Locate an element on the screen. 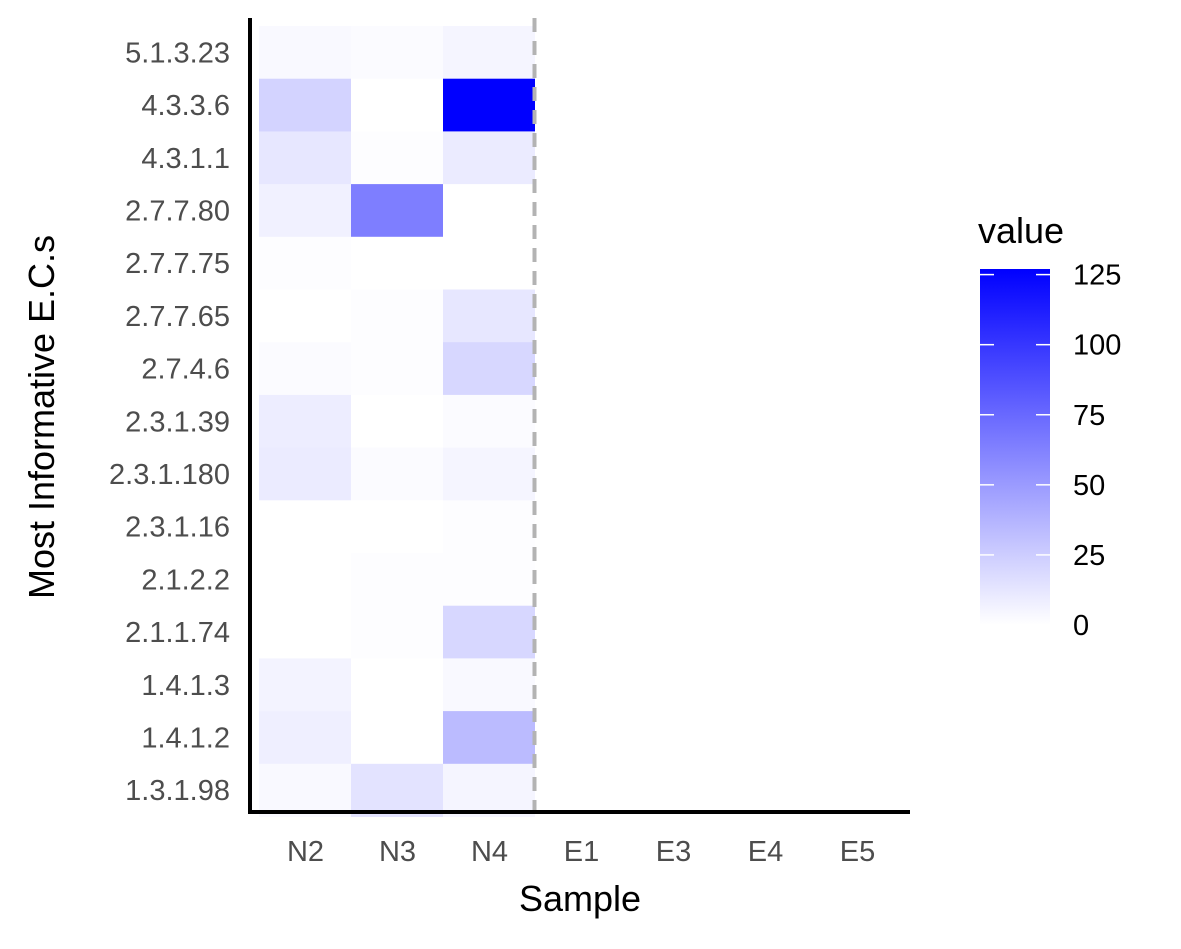 The width and height of the screenshot is (1181, 949). y-tick-label: 1.4.1.3 is located at coordinates (185, 686).